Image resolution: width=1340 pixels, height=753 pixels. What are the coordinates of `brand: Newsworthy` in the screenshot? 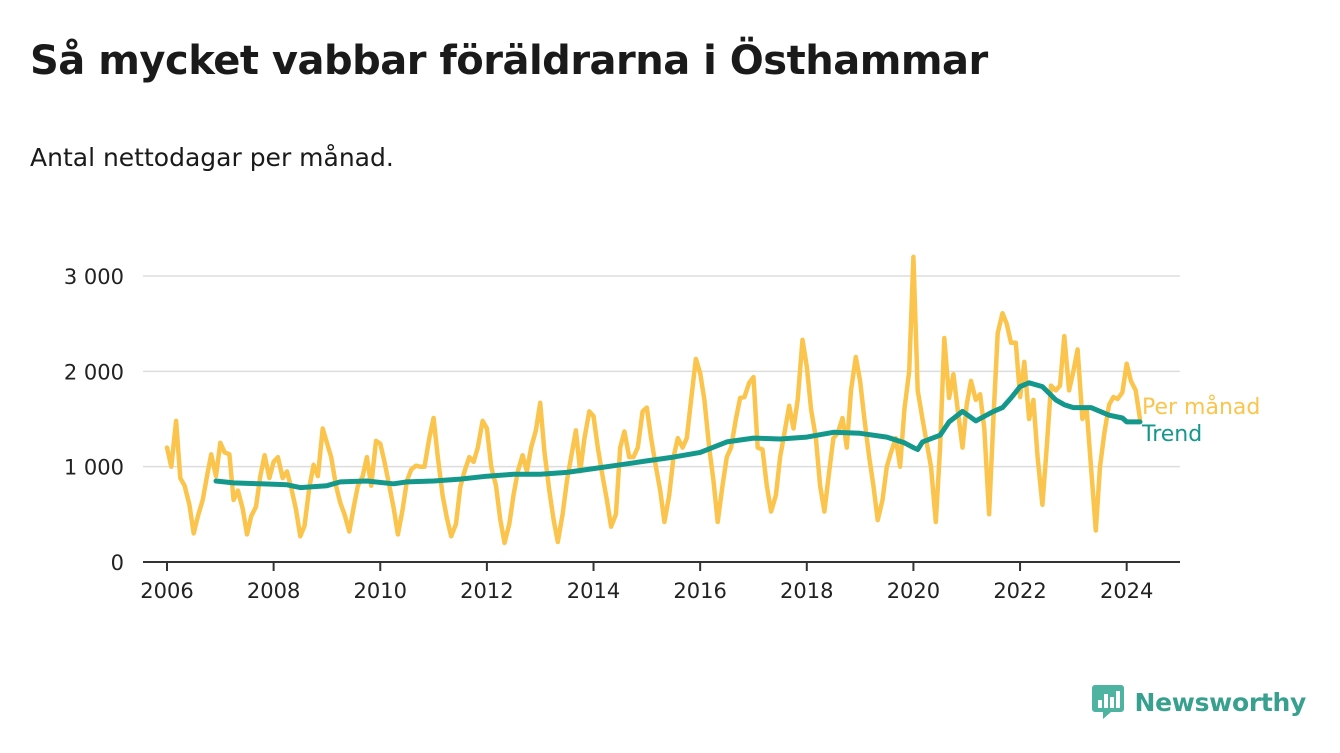 It's located at (1199, 702).